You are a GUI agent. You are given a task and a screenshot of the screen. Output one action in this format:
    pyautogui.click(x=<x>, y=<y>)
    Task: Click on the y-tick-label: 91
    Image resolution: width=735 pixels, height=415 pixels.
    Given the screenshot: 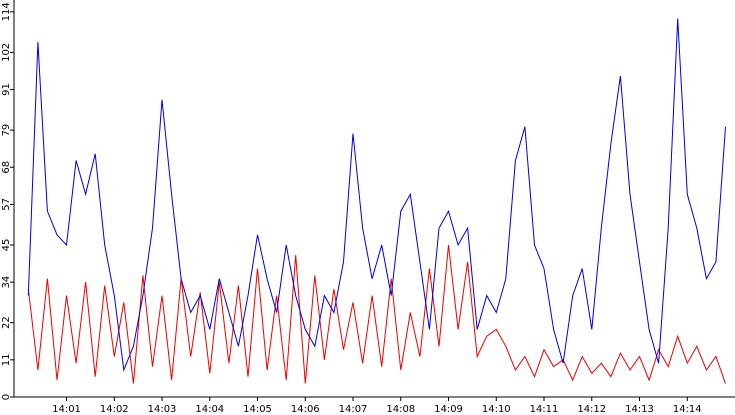 What is the action you would take?
    pyautogui.click(x=6, y=89)
    